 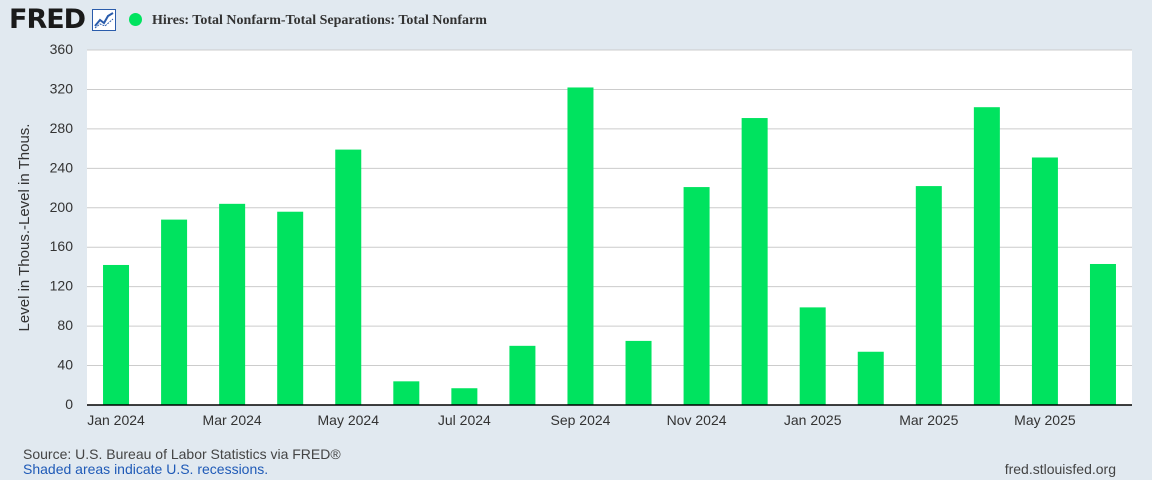 I want to click on x-tick-label: Sep 2024, so click(x=580, y=420).